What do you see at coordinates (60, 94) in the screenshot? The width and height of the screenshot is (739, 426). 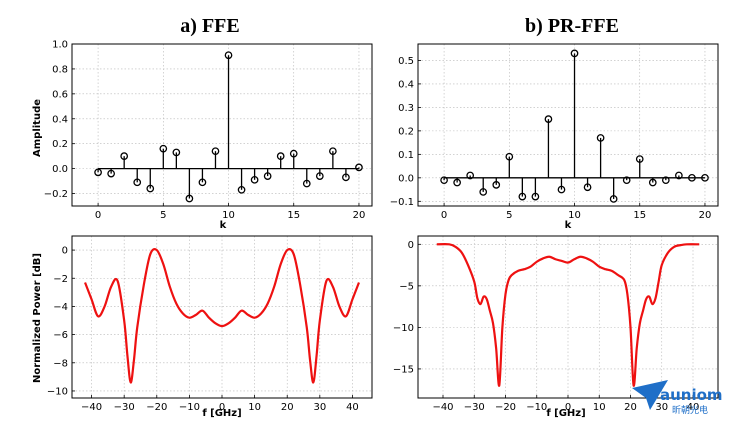 I see `y-tick-label: 0.6` at bounding box center [60, 94].